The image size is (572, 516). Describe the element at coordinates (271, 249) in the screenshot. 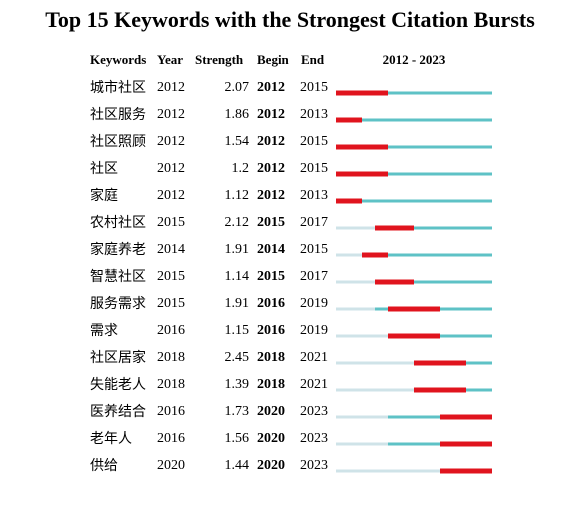

I see `begin: 2014` at that location.